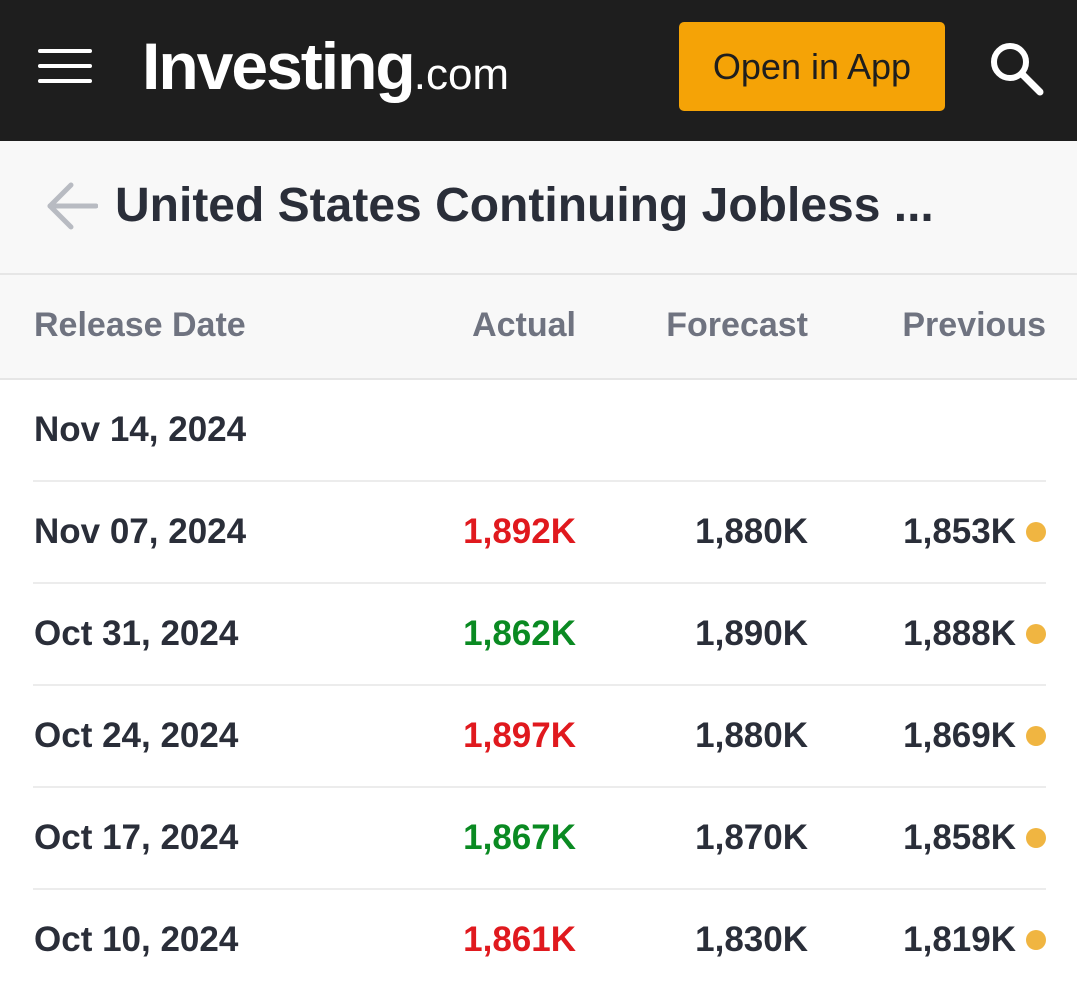  Describe the element at coordinates (140, 531) in the screenshot. I see `release-date-cell: Nov 07, 2024` at that location.